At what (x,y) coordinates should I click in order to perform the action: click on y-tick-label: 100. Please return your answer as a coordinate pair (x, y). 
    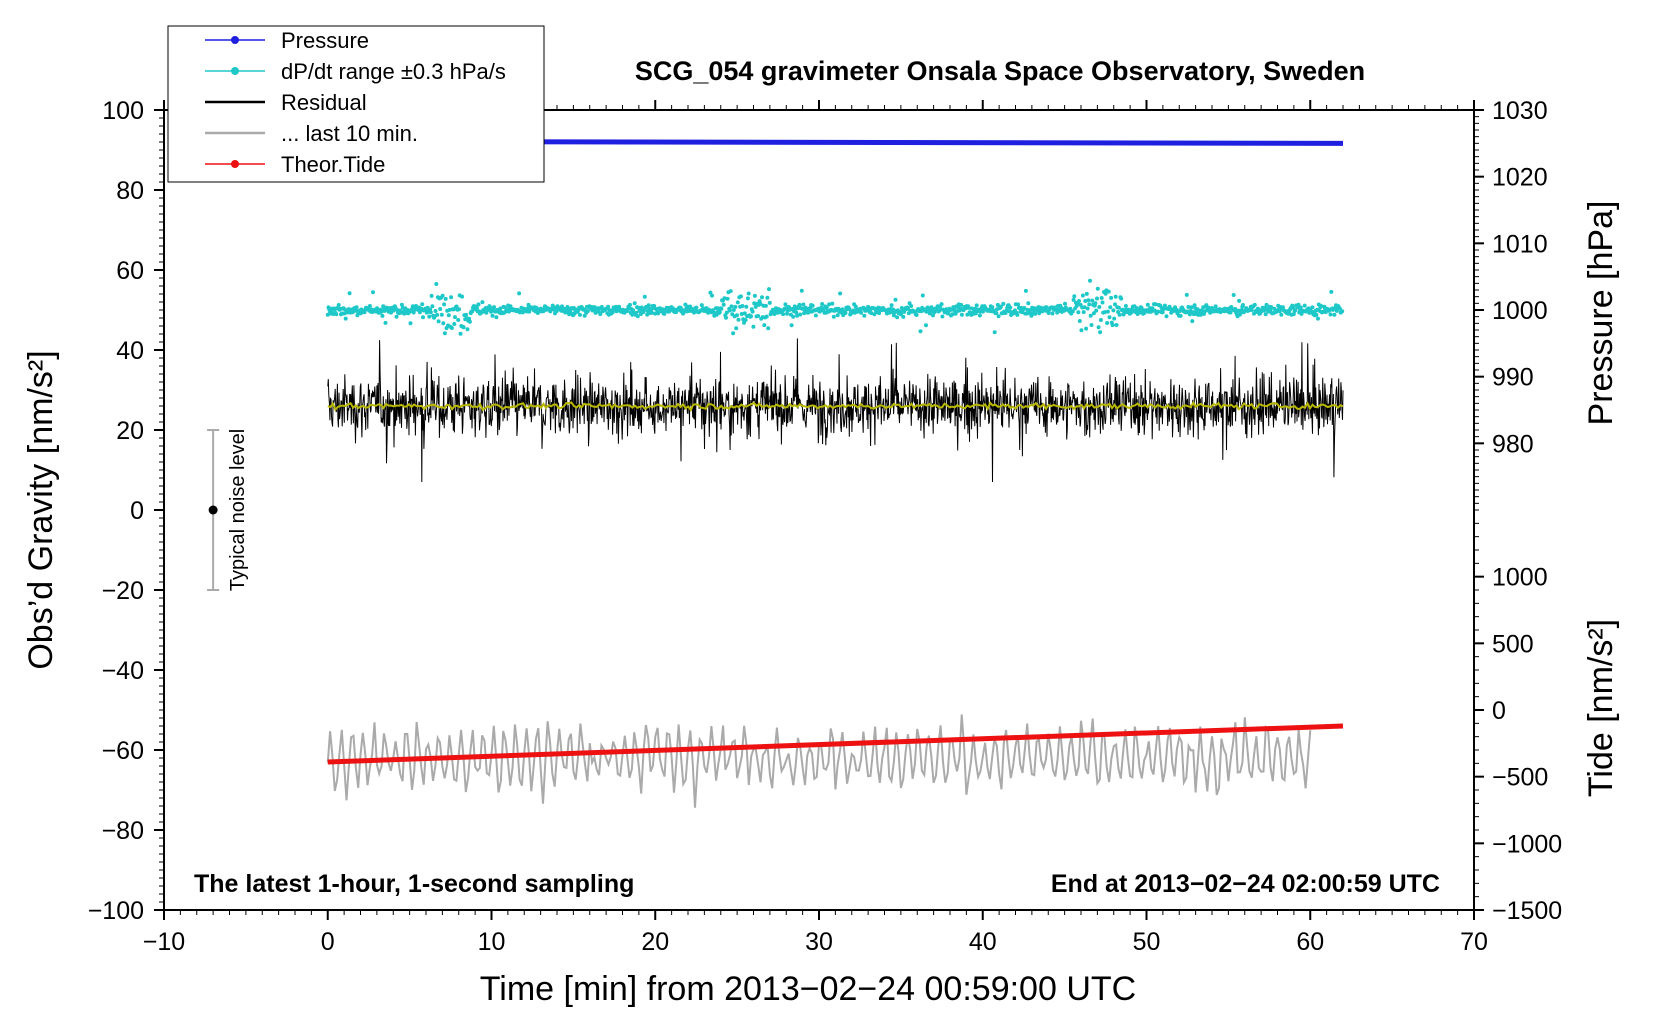
    Looking at the image, I should click on (123, 111).